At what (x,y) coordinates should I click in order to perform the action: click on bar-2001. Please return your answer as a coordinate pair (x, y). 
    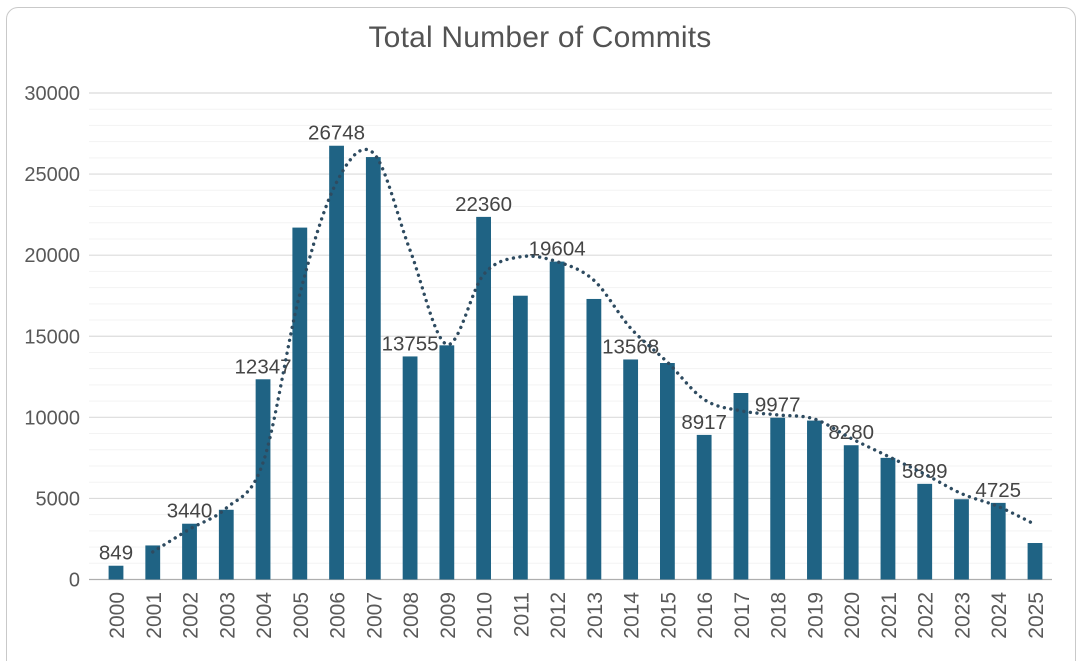
    Looking at the image, I should click on (153, 562).